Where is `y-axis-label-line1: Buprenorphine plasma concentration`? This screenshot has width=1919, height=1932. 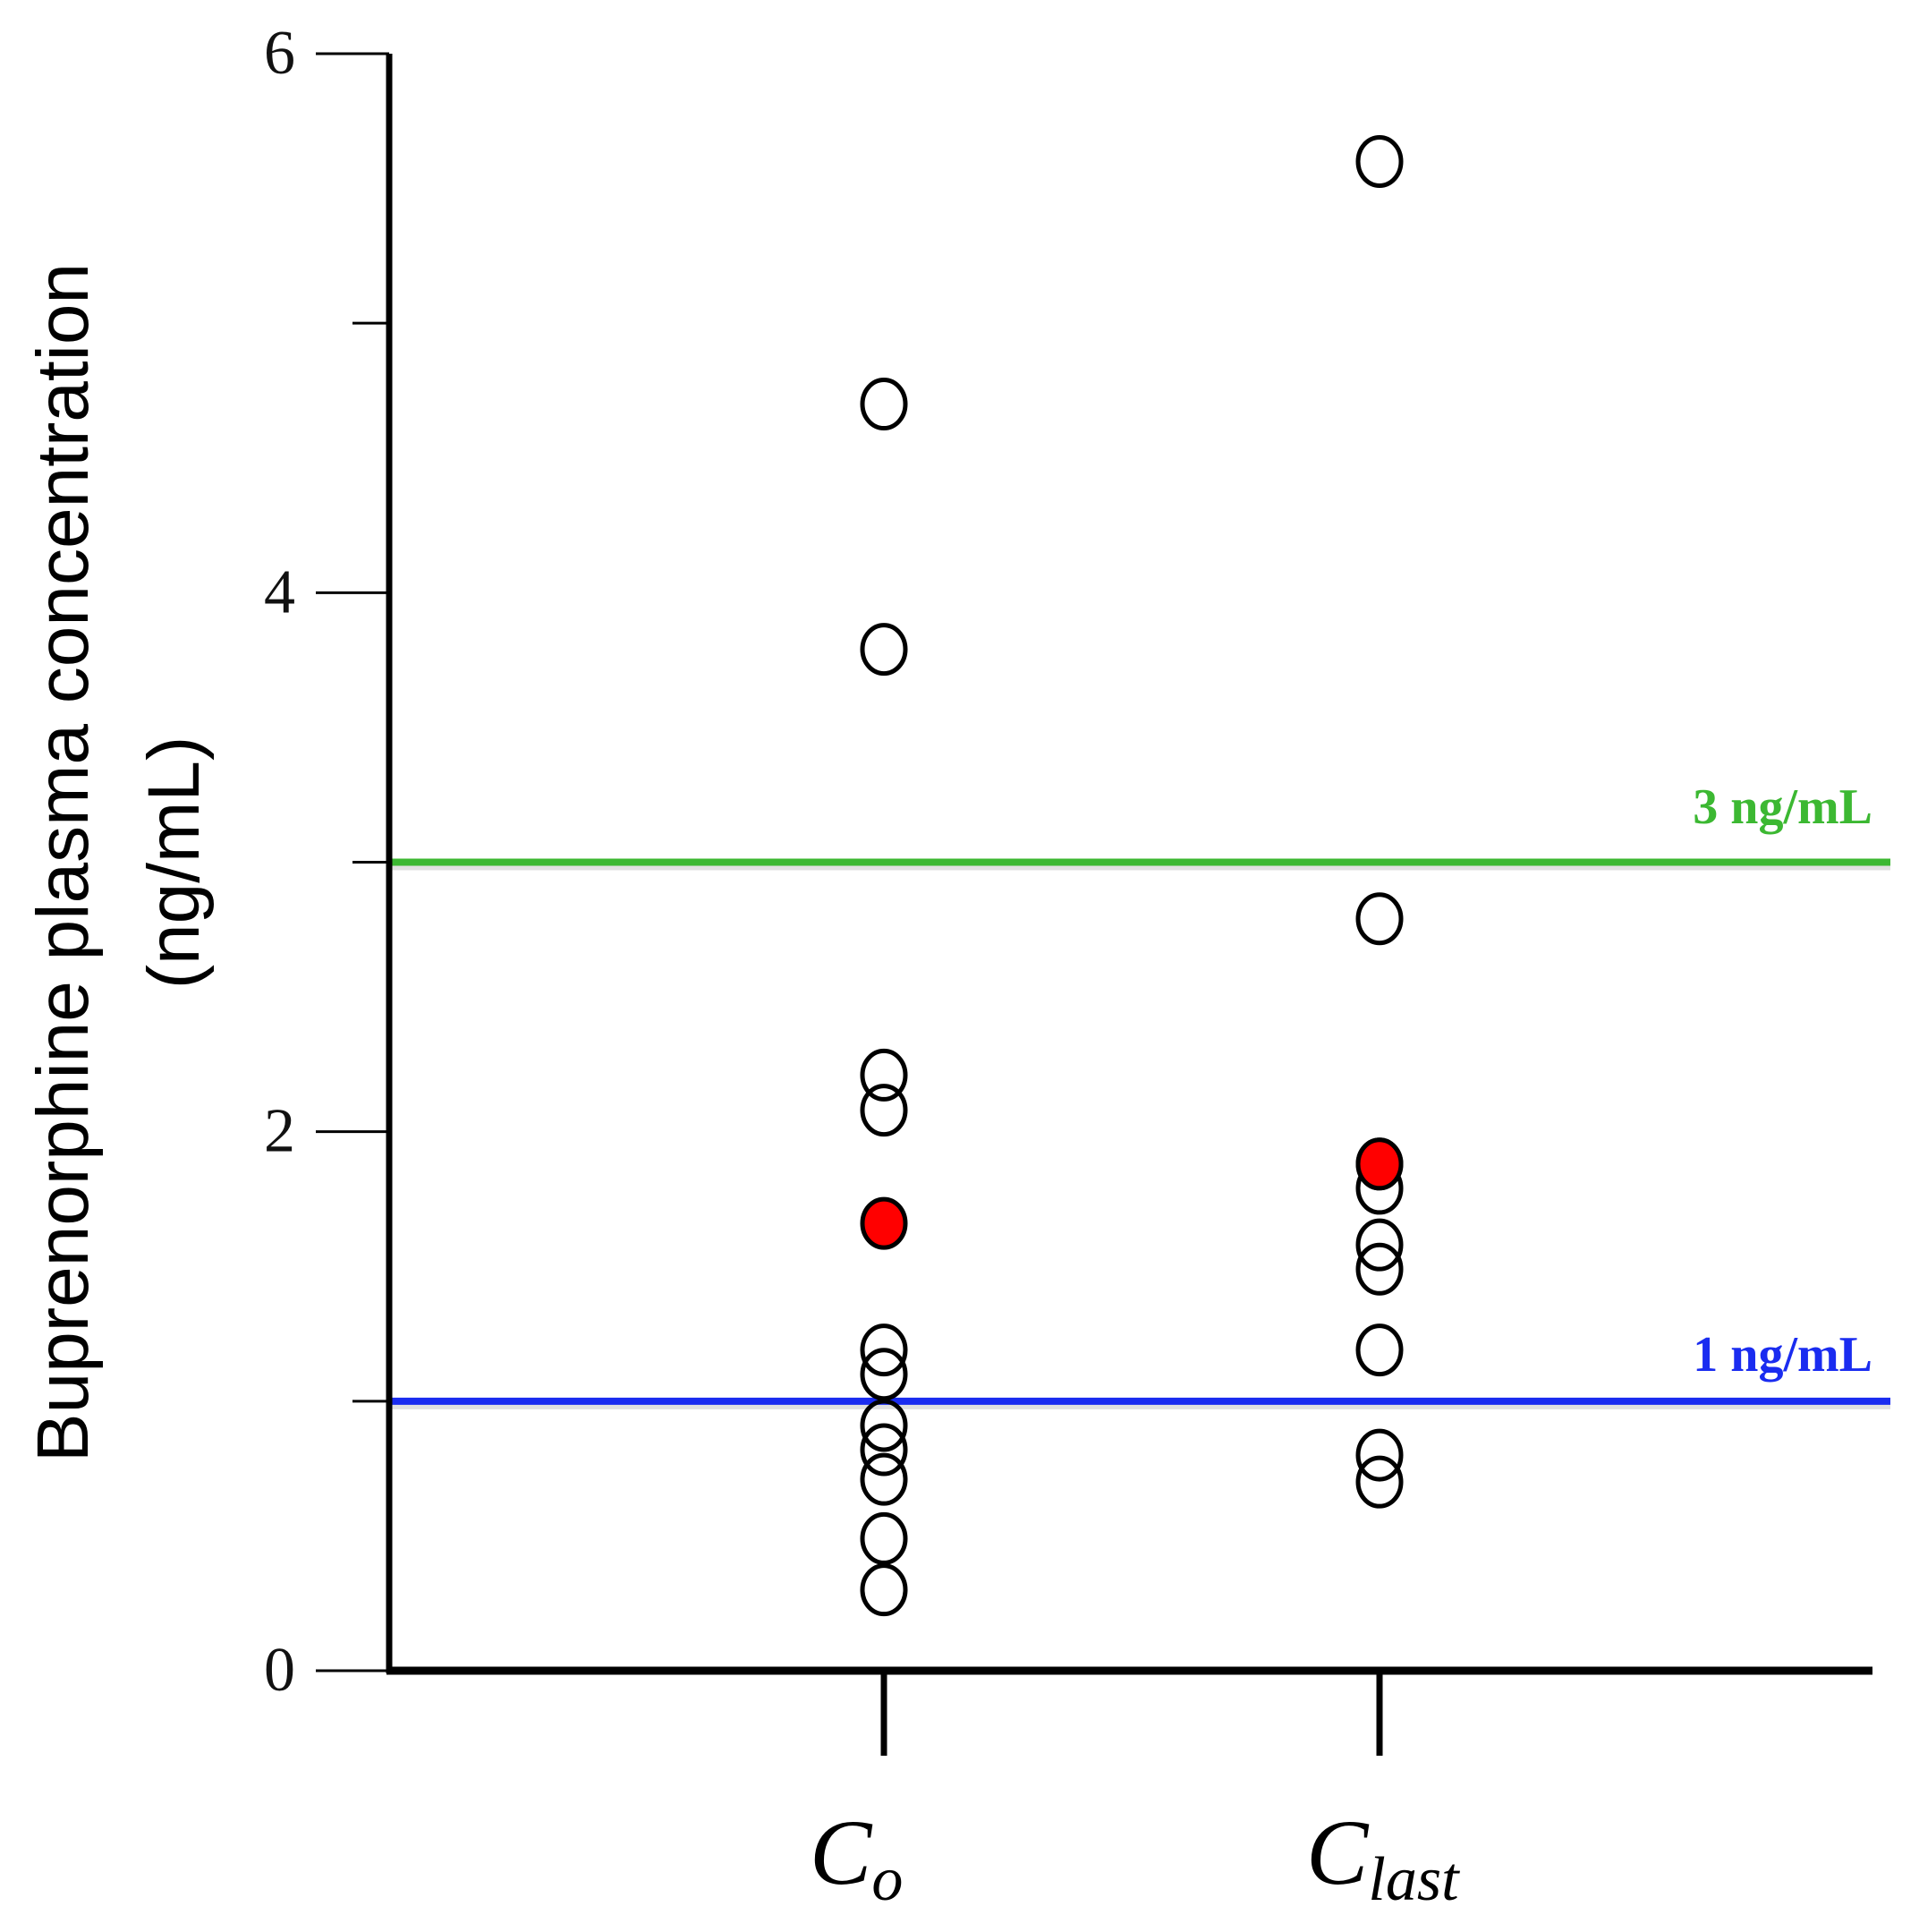 y-axis-label-line1: Buprenorphine plasma concentration is located at coordinates (63, 863).